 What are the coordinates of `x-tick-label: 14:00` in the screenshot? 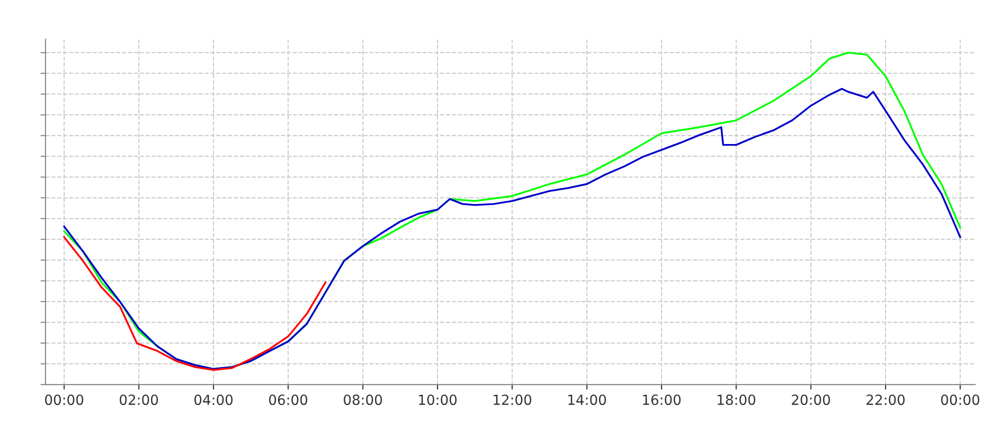 It's located at (587, 400).